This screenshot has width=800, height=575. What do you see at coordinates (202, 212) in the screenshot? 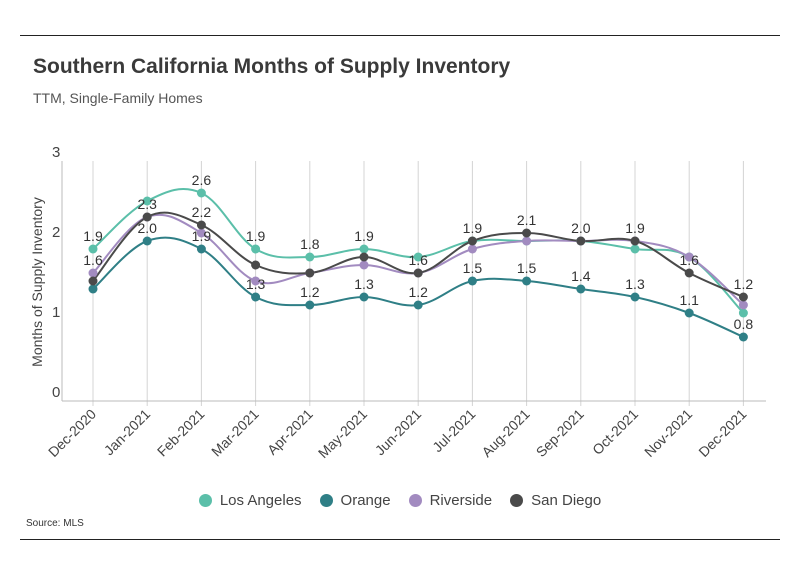
I see `data-label-san-diego: 2.2` at bounding box center [202, 212].